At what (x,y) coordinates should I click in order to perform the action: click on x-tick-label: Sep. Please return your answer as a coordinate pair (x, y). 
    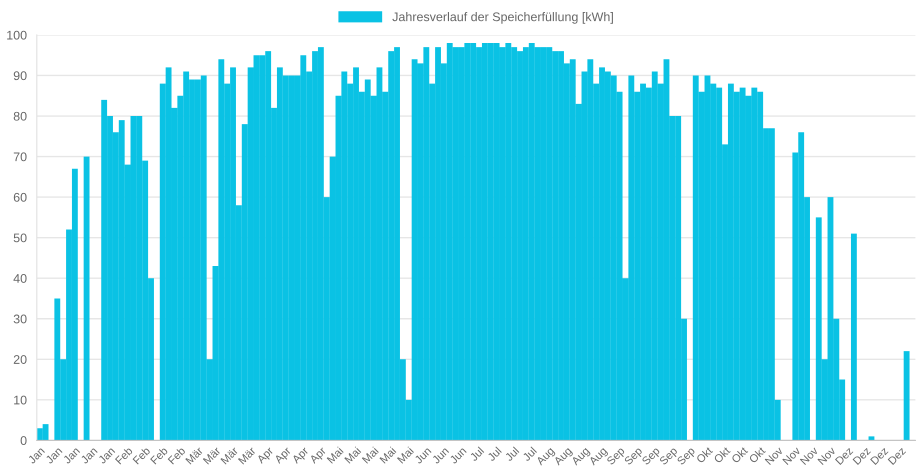
    Looking at the image, I should click on (686, 456).